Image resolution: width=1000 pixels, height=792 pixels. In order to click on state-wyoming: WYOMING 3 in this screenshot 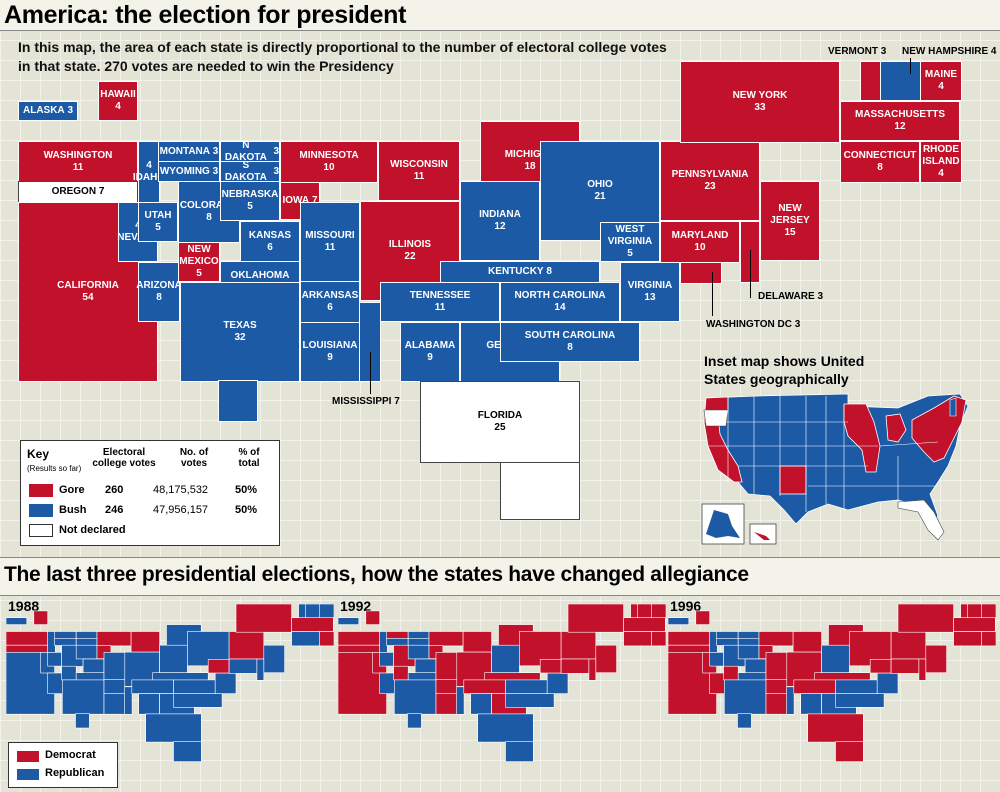, I will do `click(189, 171)`.